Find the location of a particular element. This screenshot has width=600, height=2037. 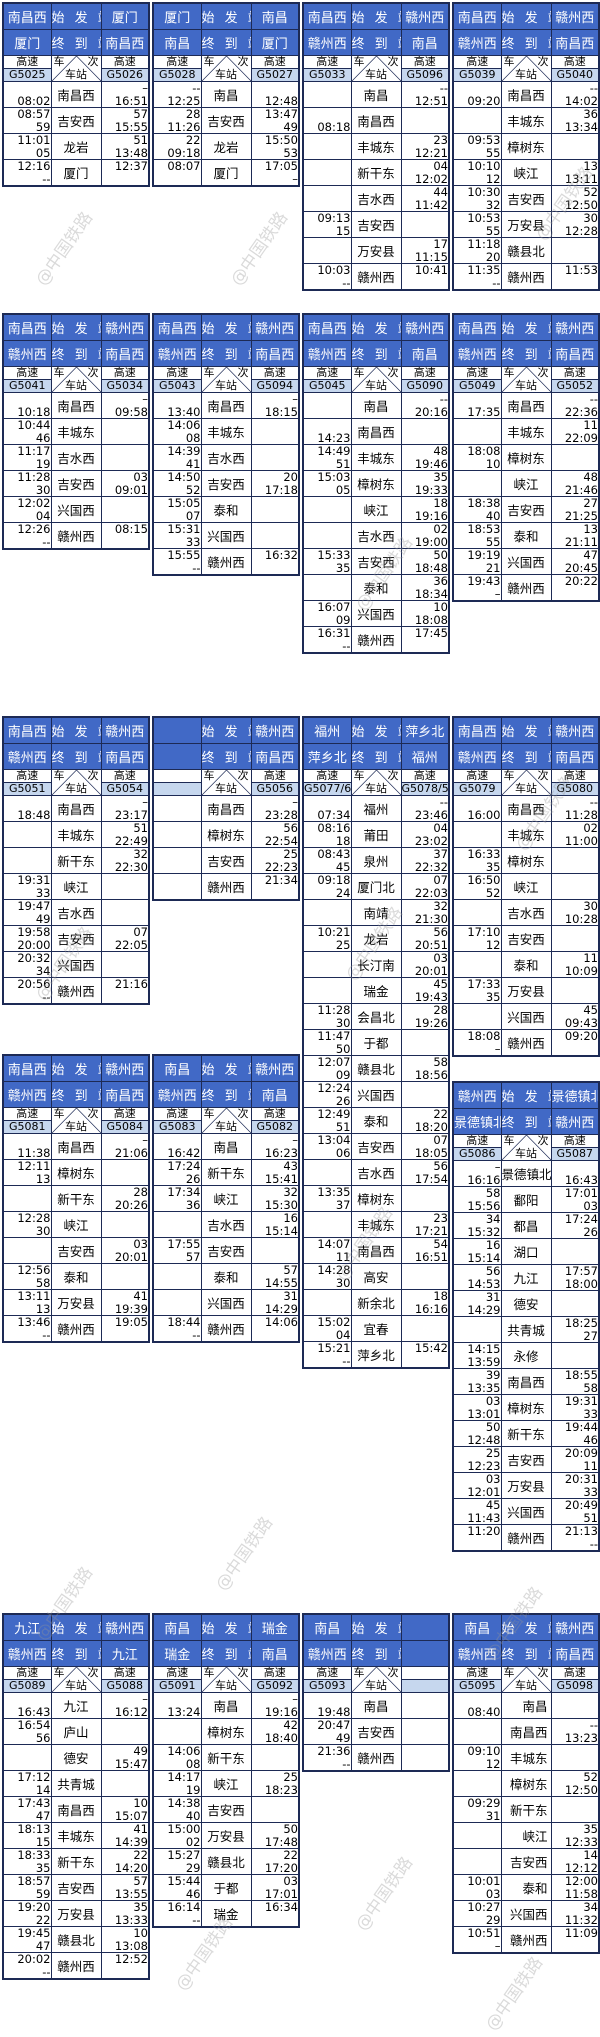

table-row: 19:58 20:00 吉安西 07 22:05 is located at coordinates (76, 938).